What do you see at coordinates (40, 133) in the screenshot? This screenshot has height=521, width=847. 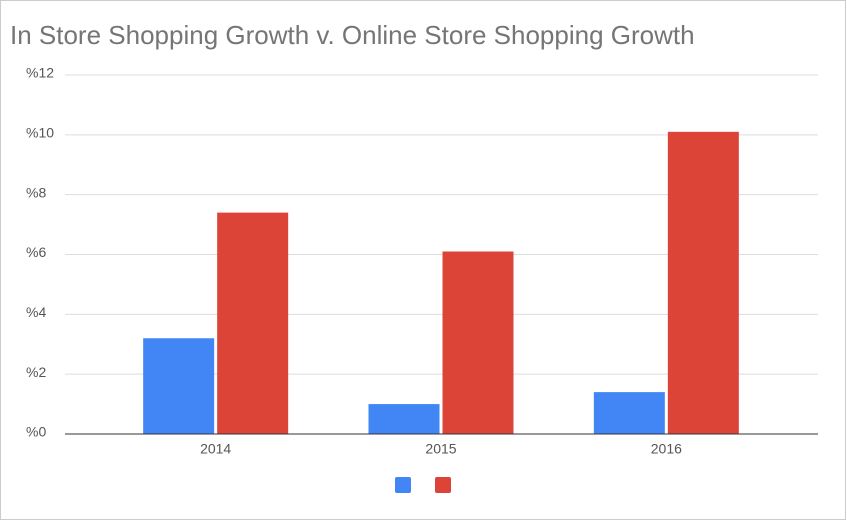 I see `y-tick-label: %10` at bounding box center [40, 133].